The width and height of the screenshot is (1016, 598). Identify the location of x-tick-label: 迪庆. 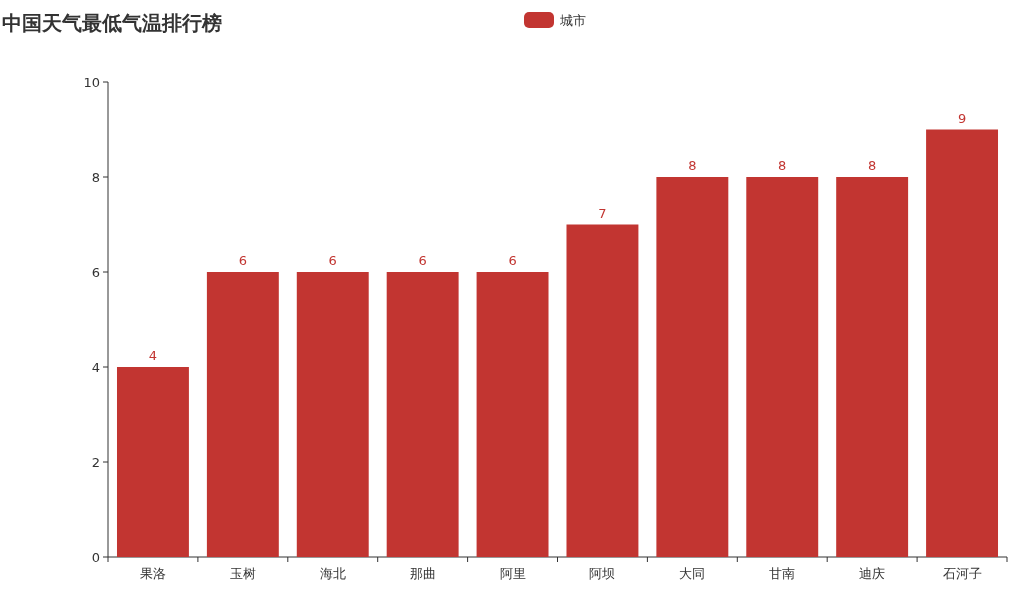
(872, 573).